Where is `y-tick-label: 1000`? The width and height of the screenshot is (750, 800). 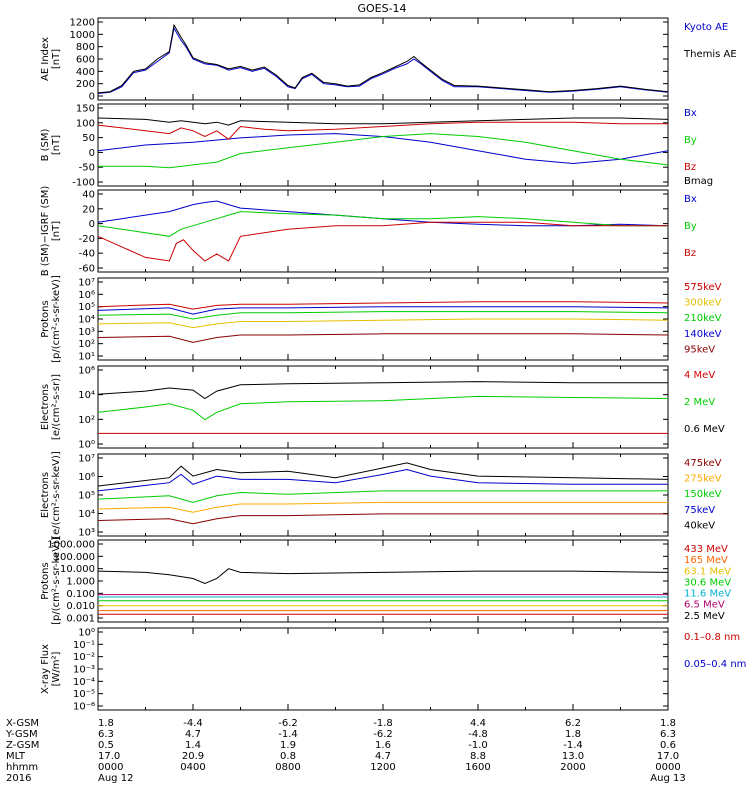
y-tick-label: 1000 is located at coordinates (82, 35).